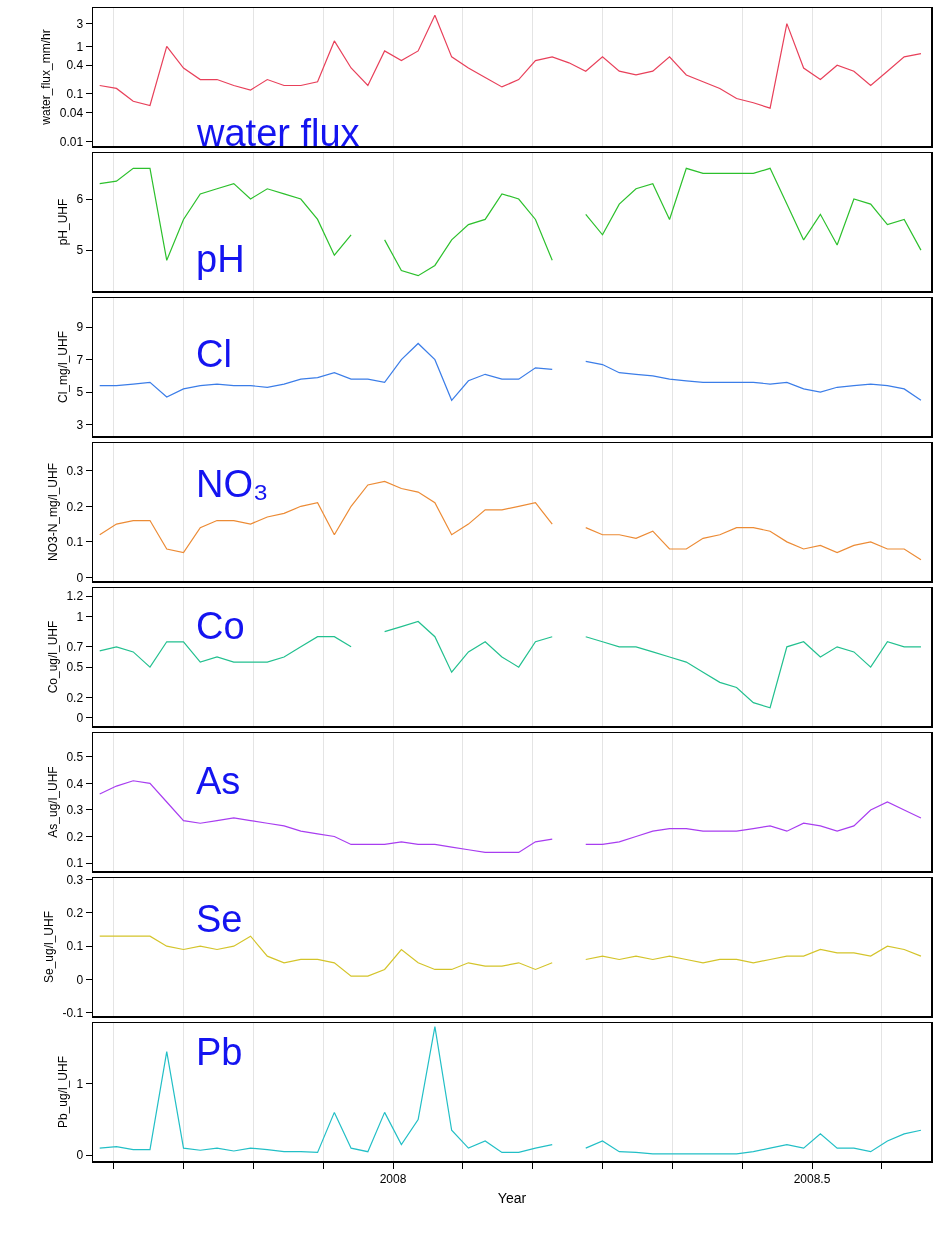 The image size is (933, 1245). What do you see at coordinates (75, 647) in the screenshot?
I see `y-tick-label: 0.7` at bounding box center [75, 647].